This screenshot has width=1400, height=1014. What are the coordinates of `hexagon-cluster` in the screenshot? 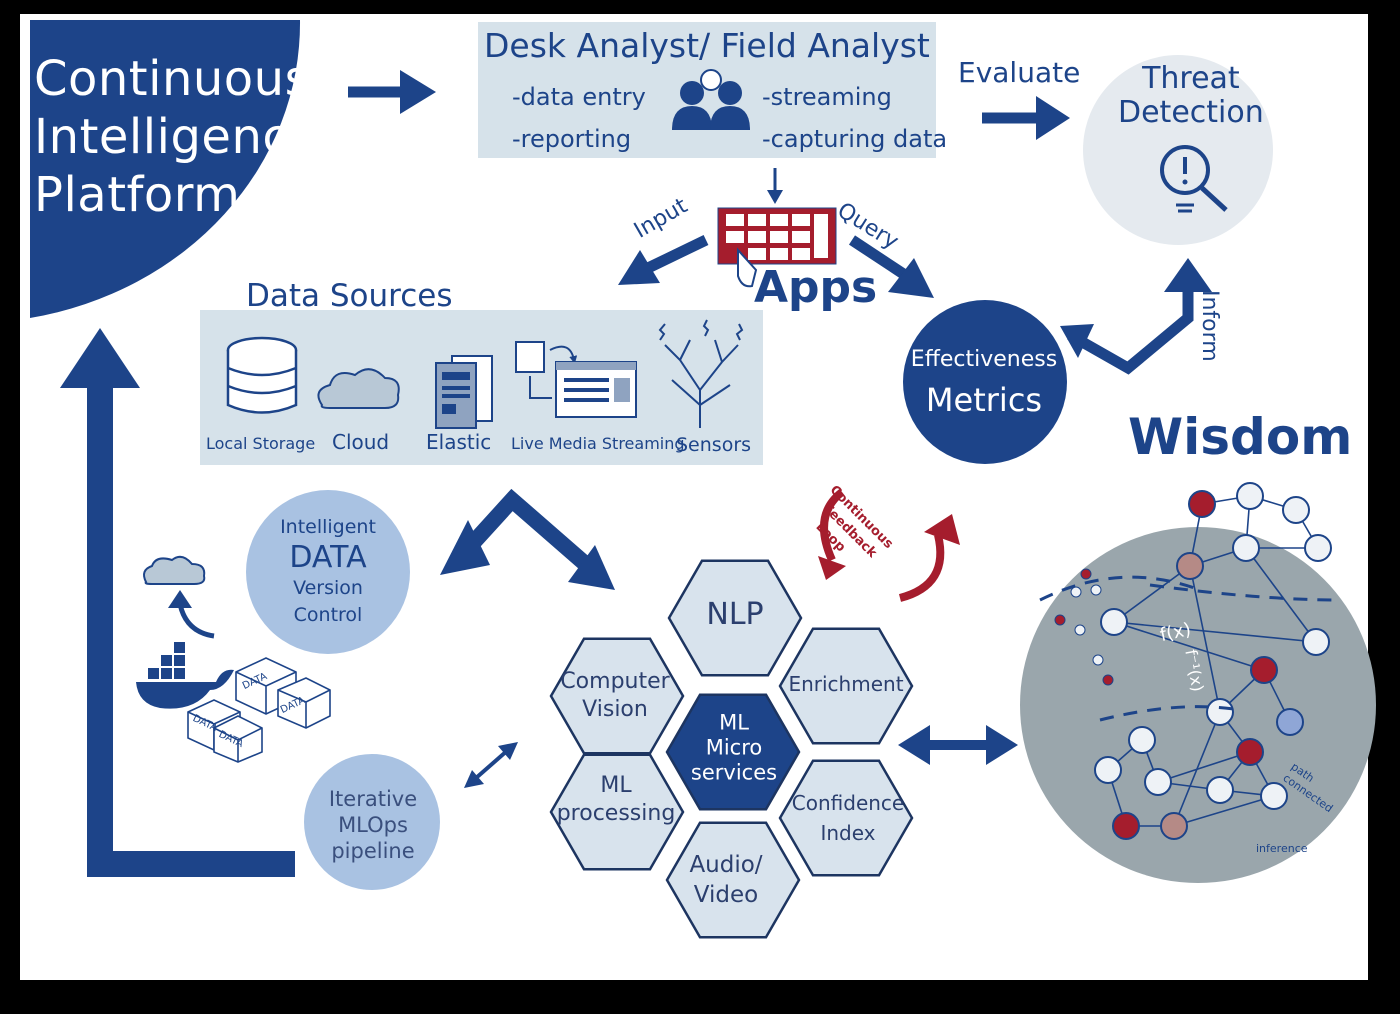 It's located at (731, 749).